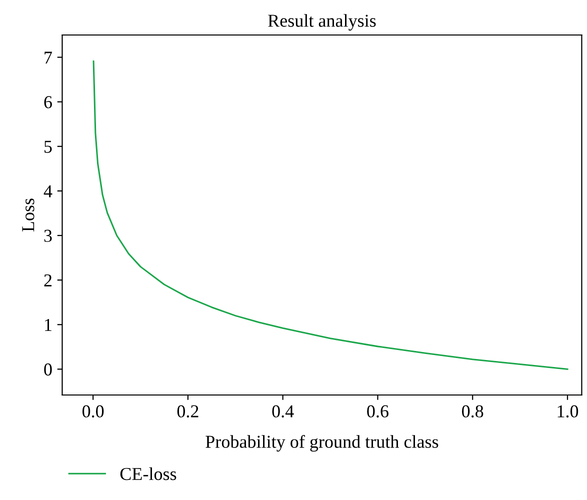 Image resolution: width=587 pixels, height=500 pixels. I want to click on y-tick-label: 1, so click(48, 324).